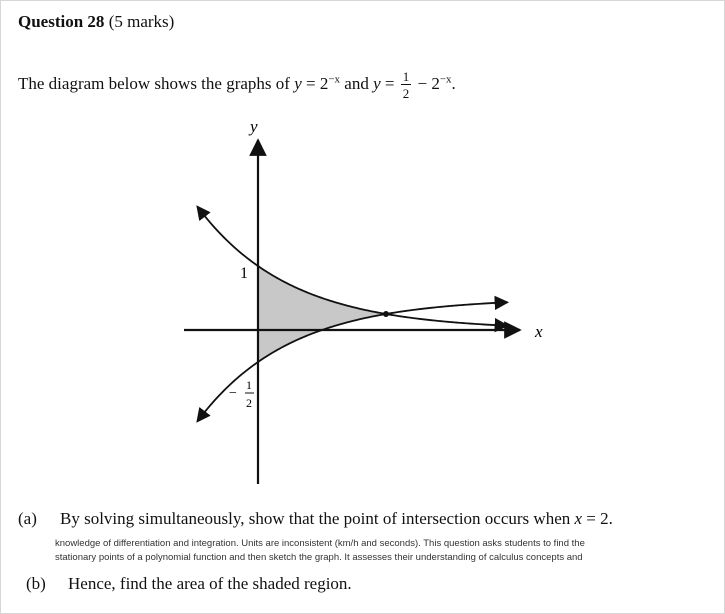 The width and height of the screenshot is (725, 614). What do you see at coordinates (156, 83) in the screenshot?
I see `intro-text: The diagram below shows the graphs of` at bounding box center [156, 83].